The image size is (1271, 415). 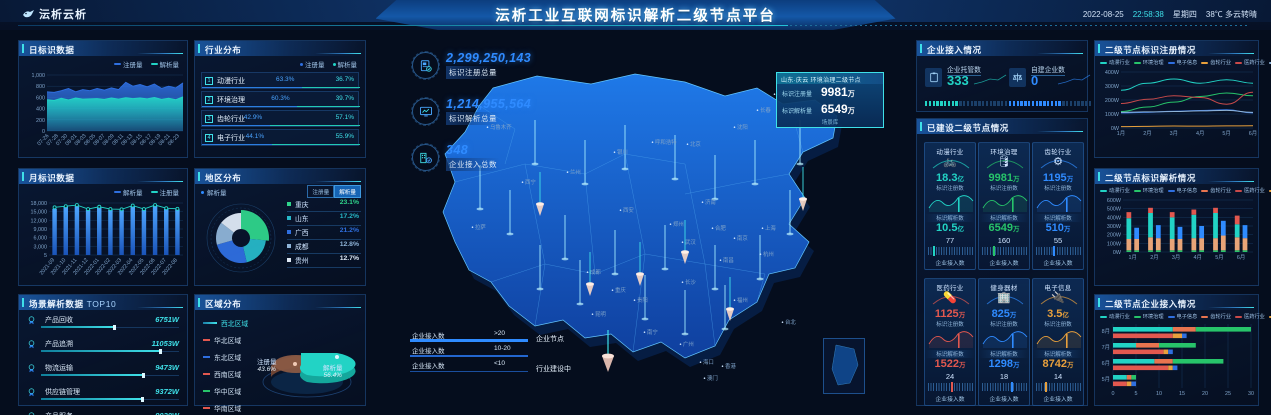 I want to click on stat-text: 1,214,955,564 标识解析总量, so click(x=488, y=111).